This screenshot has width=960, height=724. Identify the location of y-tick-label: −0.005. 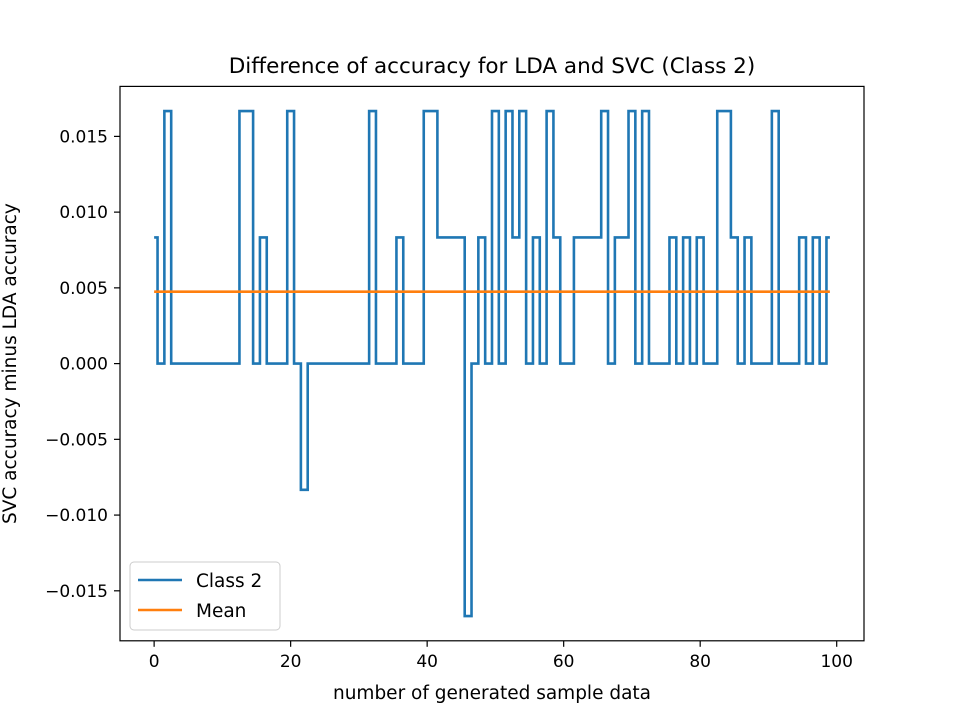
(76, 440).